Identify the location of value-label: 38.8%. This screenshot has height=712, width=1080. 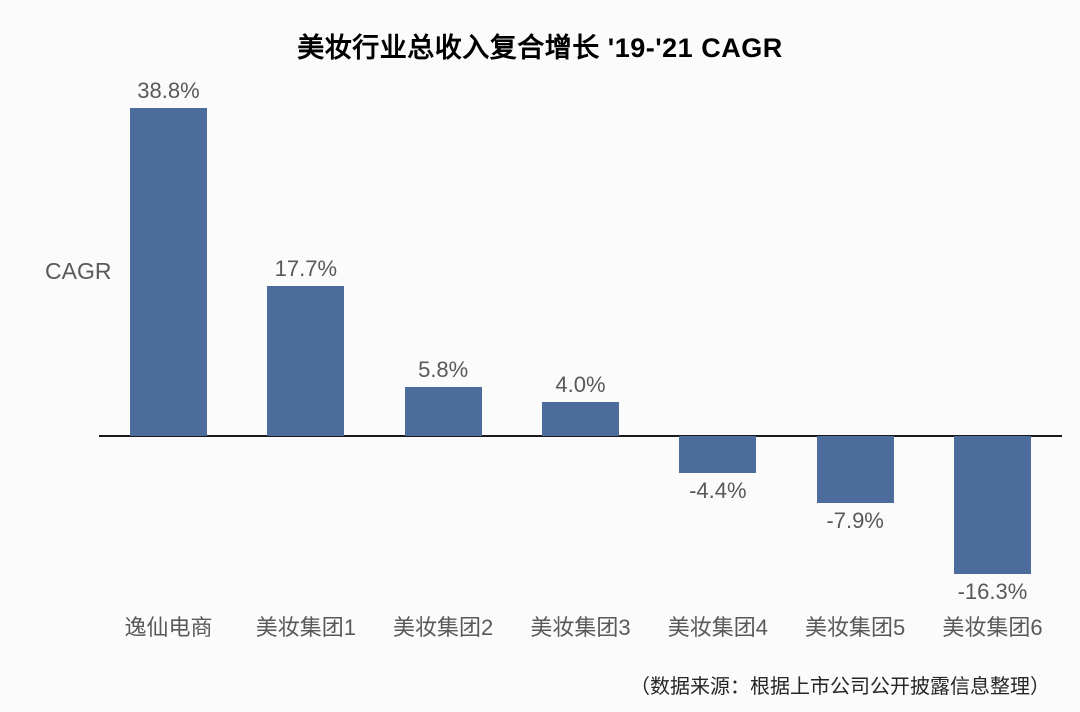
(168, 91).